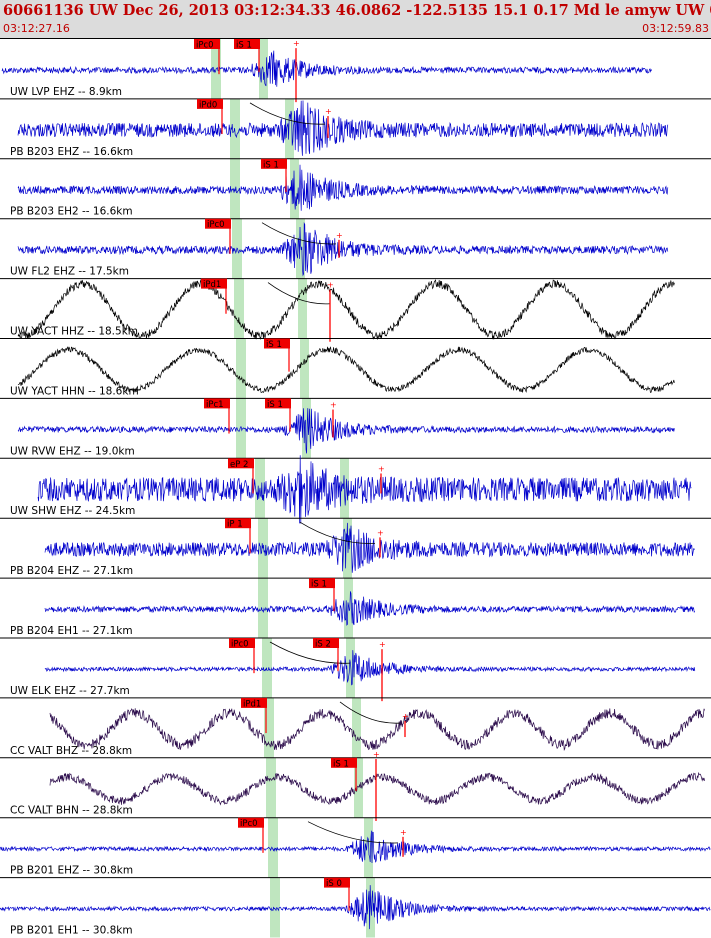 This screenshot has height=938, width=711. I want to click on station-label: UW FL2 EHZ -- 17.5km, so click(69, 272).